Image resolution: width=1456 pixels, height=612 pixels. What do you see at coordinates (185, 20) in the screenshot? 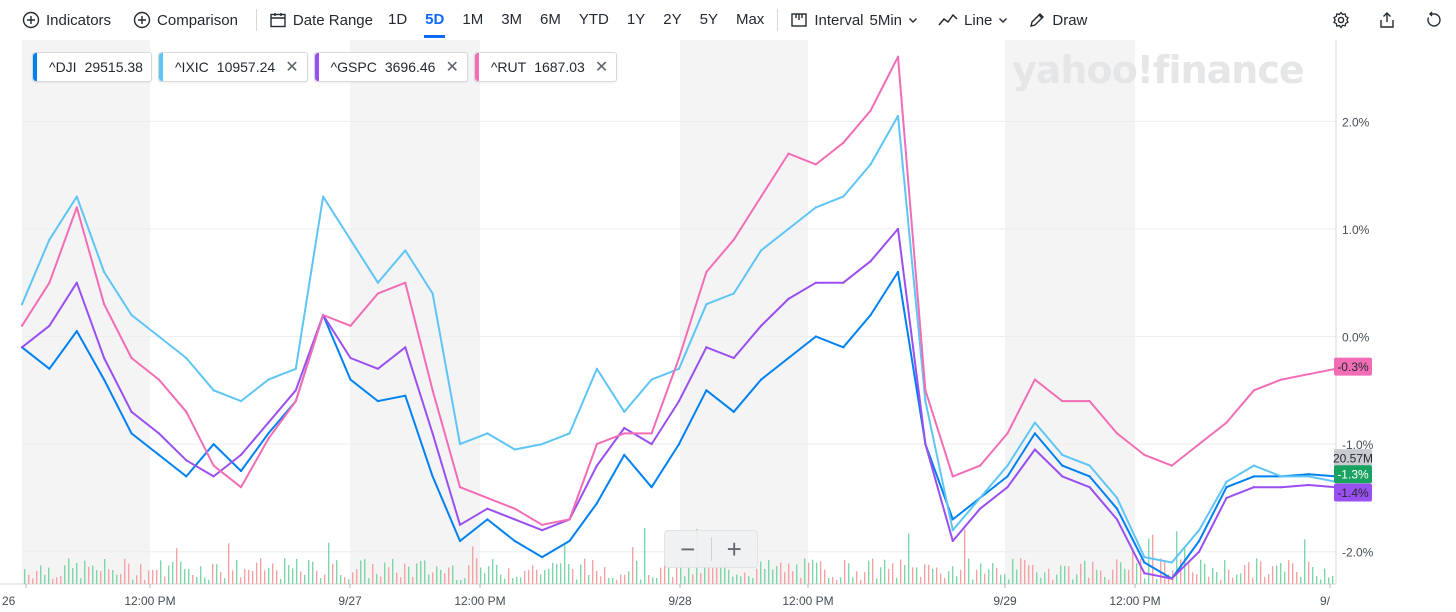
I see `comparison-button: Comparison` at bounding box center [185, 20].